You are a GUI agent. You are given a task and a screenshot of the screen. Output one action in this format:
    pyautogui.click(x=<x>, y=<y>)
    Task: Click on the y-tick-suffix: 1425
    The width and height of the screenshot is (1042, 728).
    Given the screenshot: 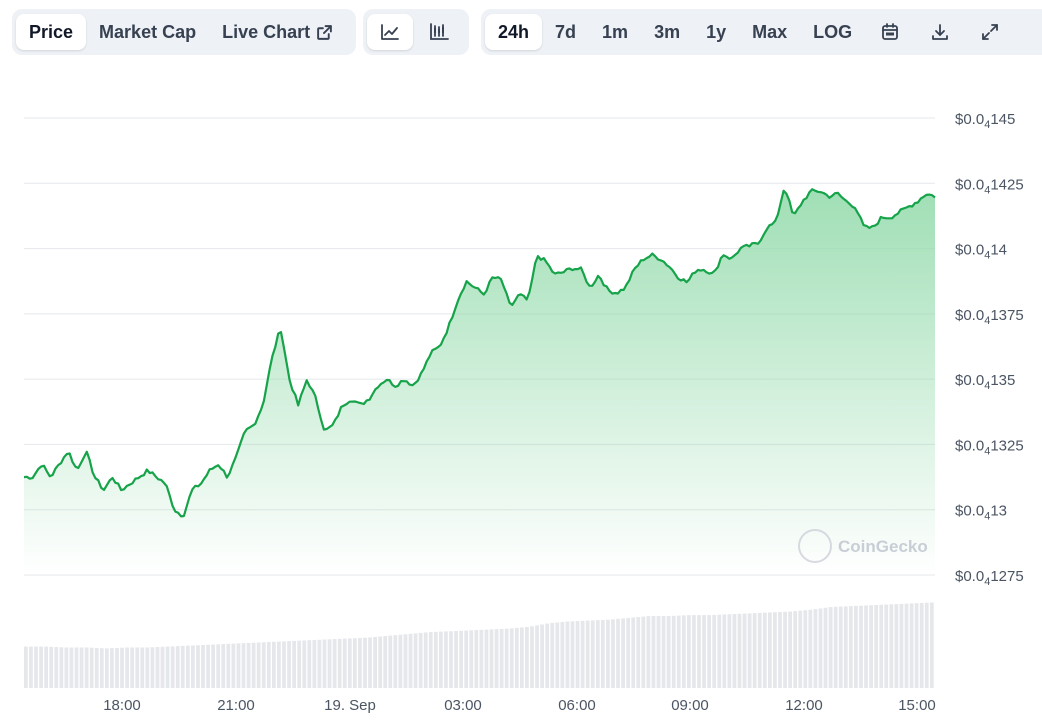 What is the action you would take?
    pyautogui.click(x=1006, y=184)
    